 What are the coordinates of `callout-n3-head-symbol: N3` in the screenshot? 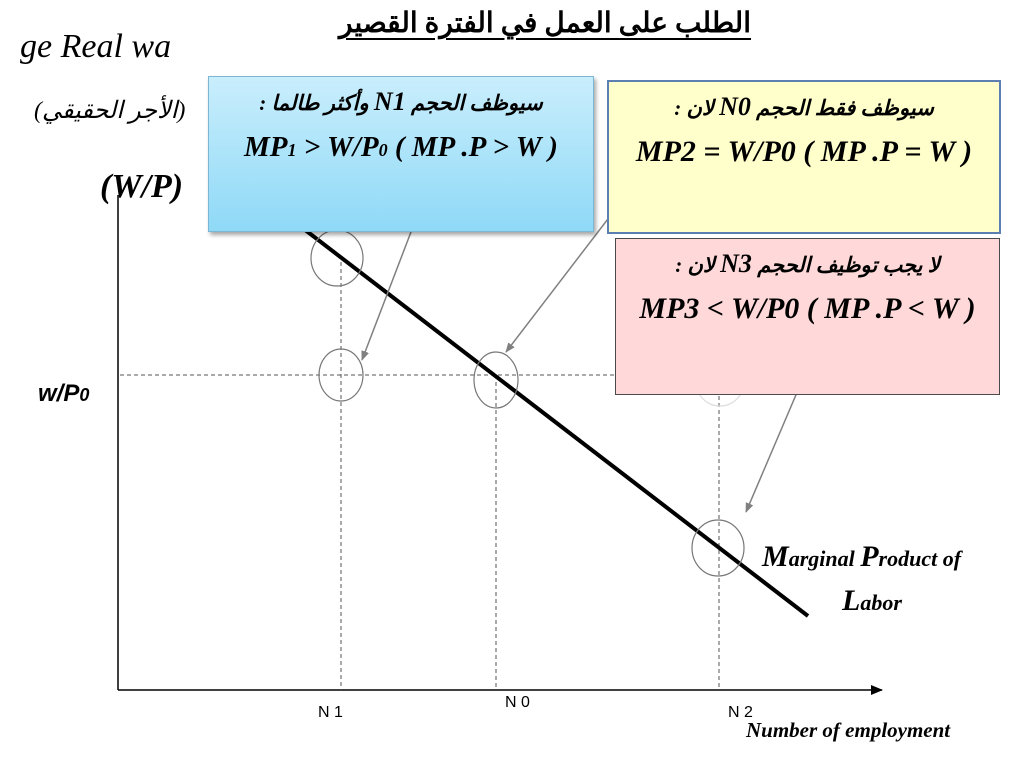 It's located at (736, 263).